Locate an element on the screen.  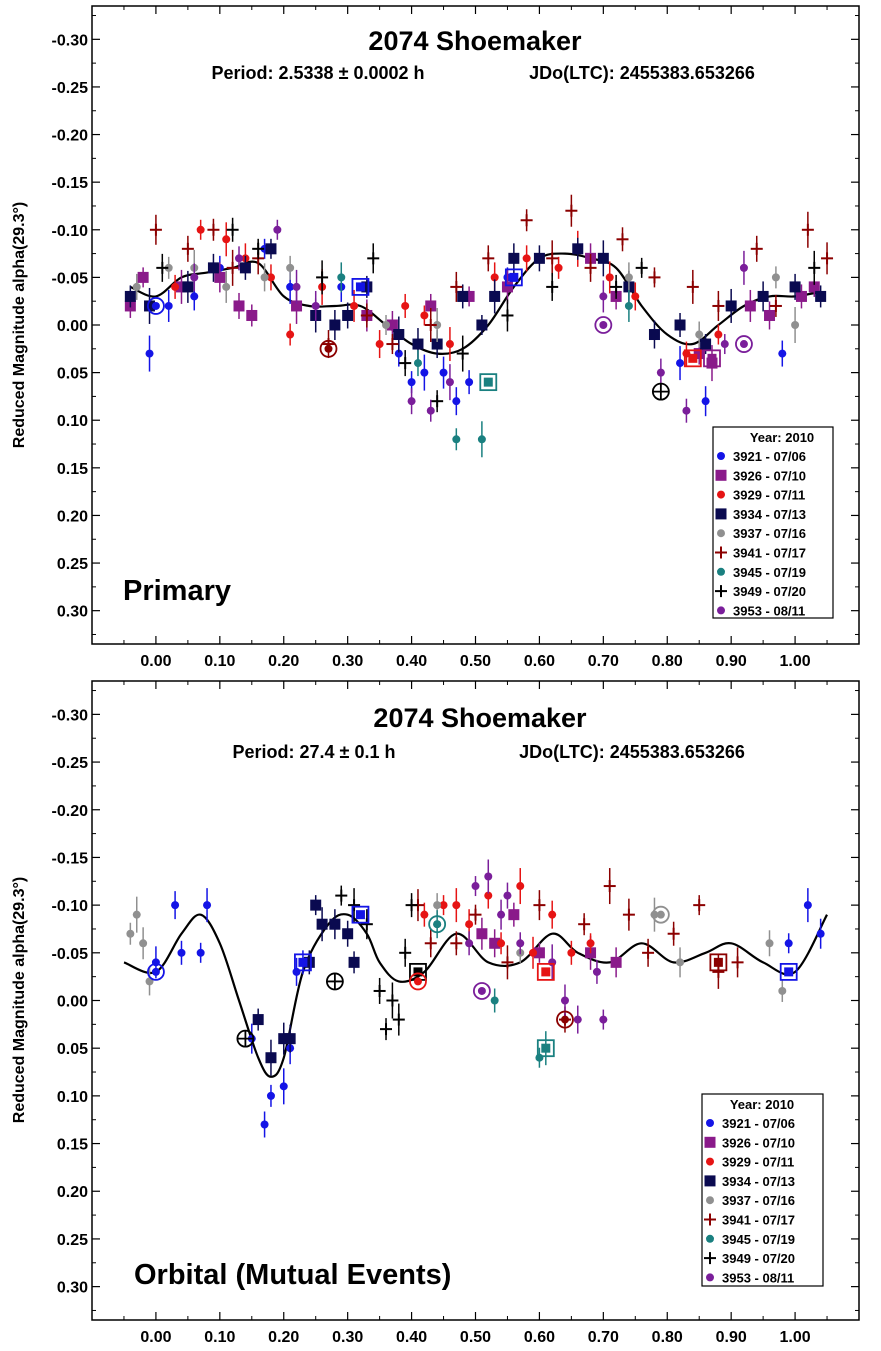
y-tick-label: -0.25 is located at coordinates (70, 763).